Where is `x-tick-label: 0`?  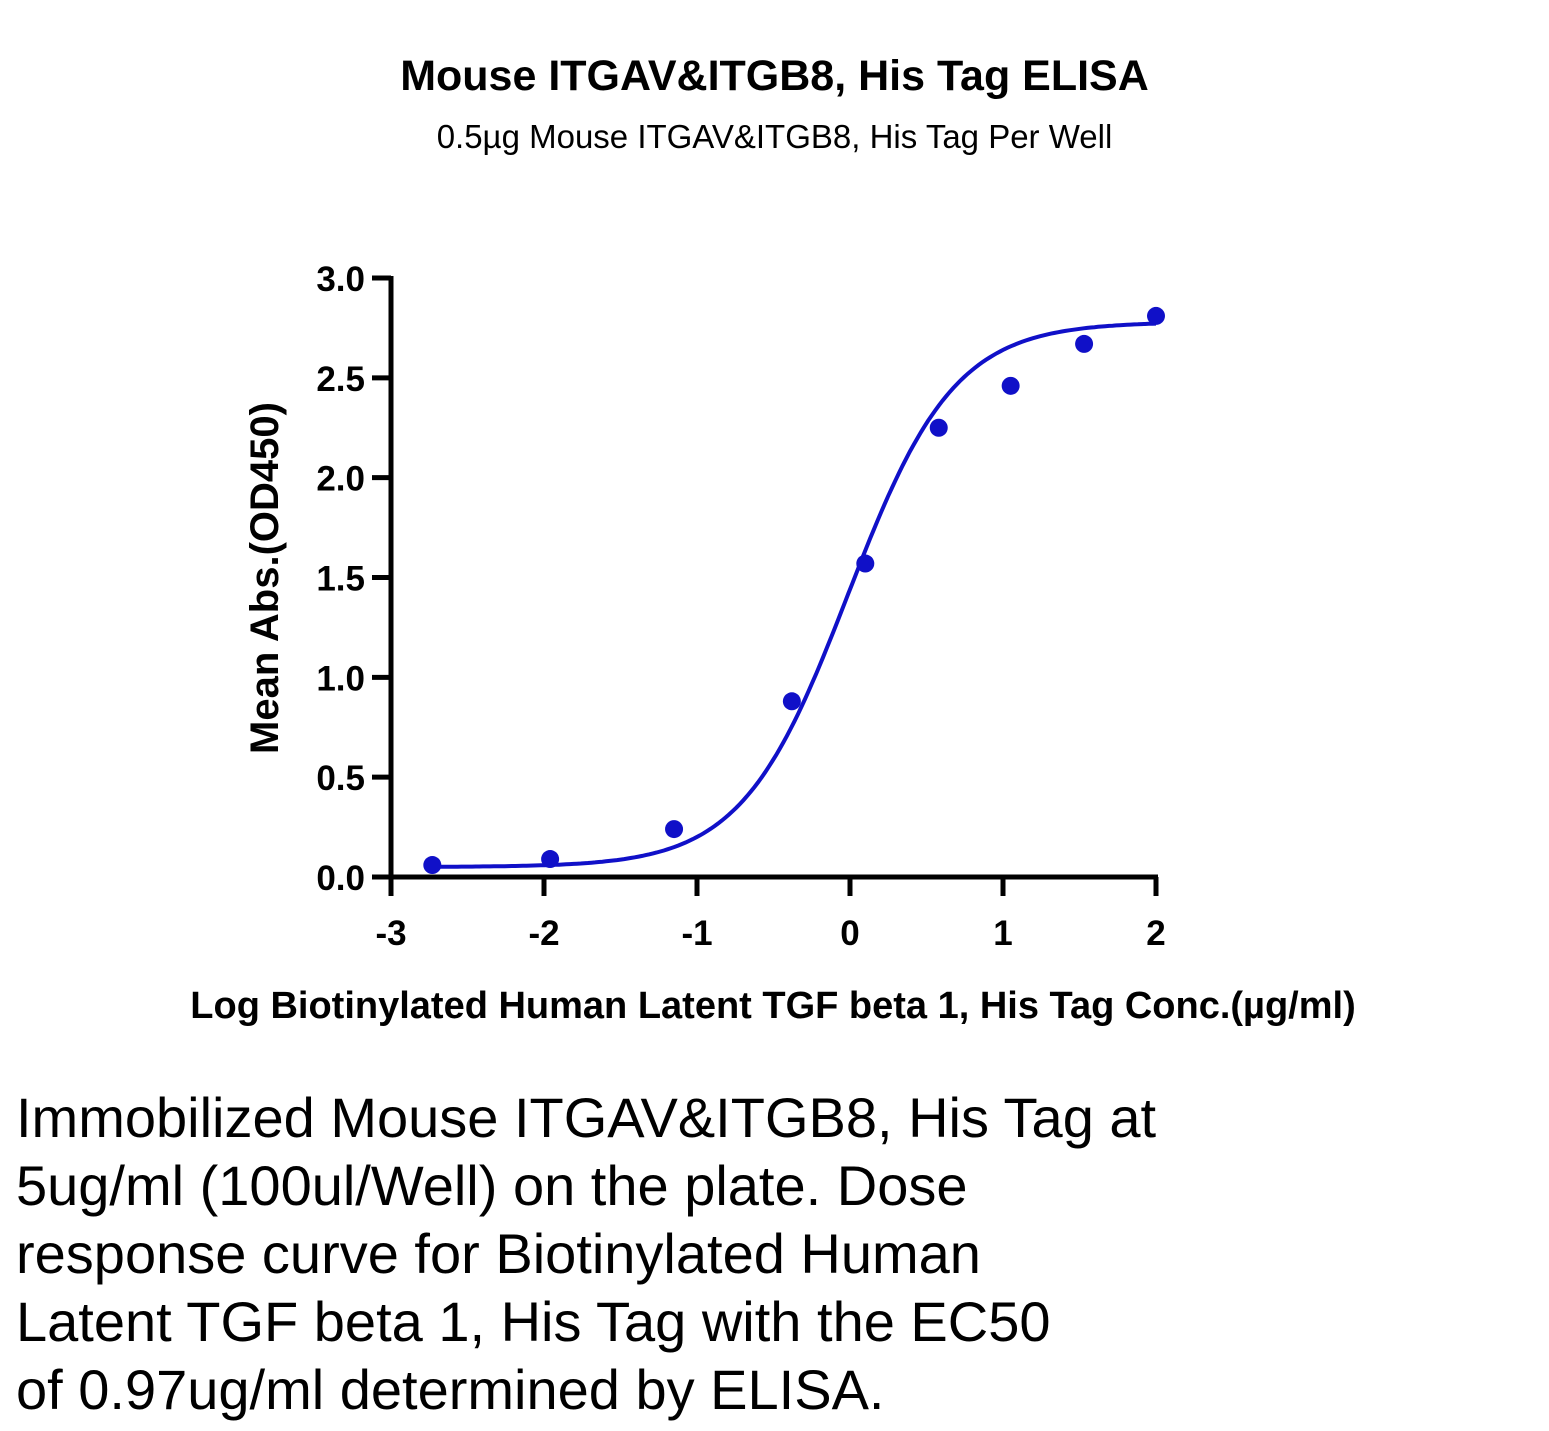
x-tick-label: 0 is located at coordinates (849, 933).